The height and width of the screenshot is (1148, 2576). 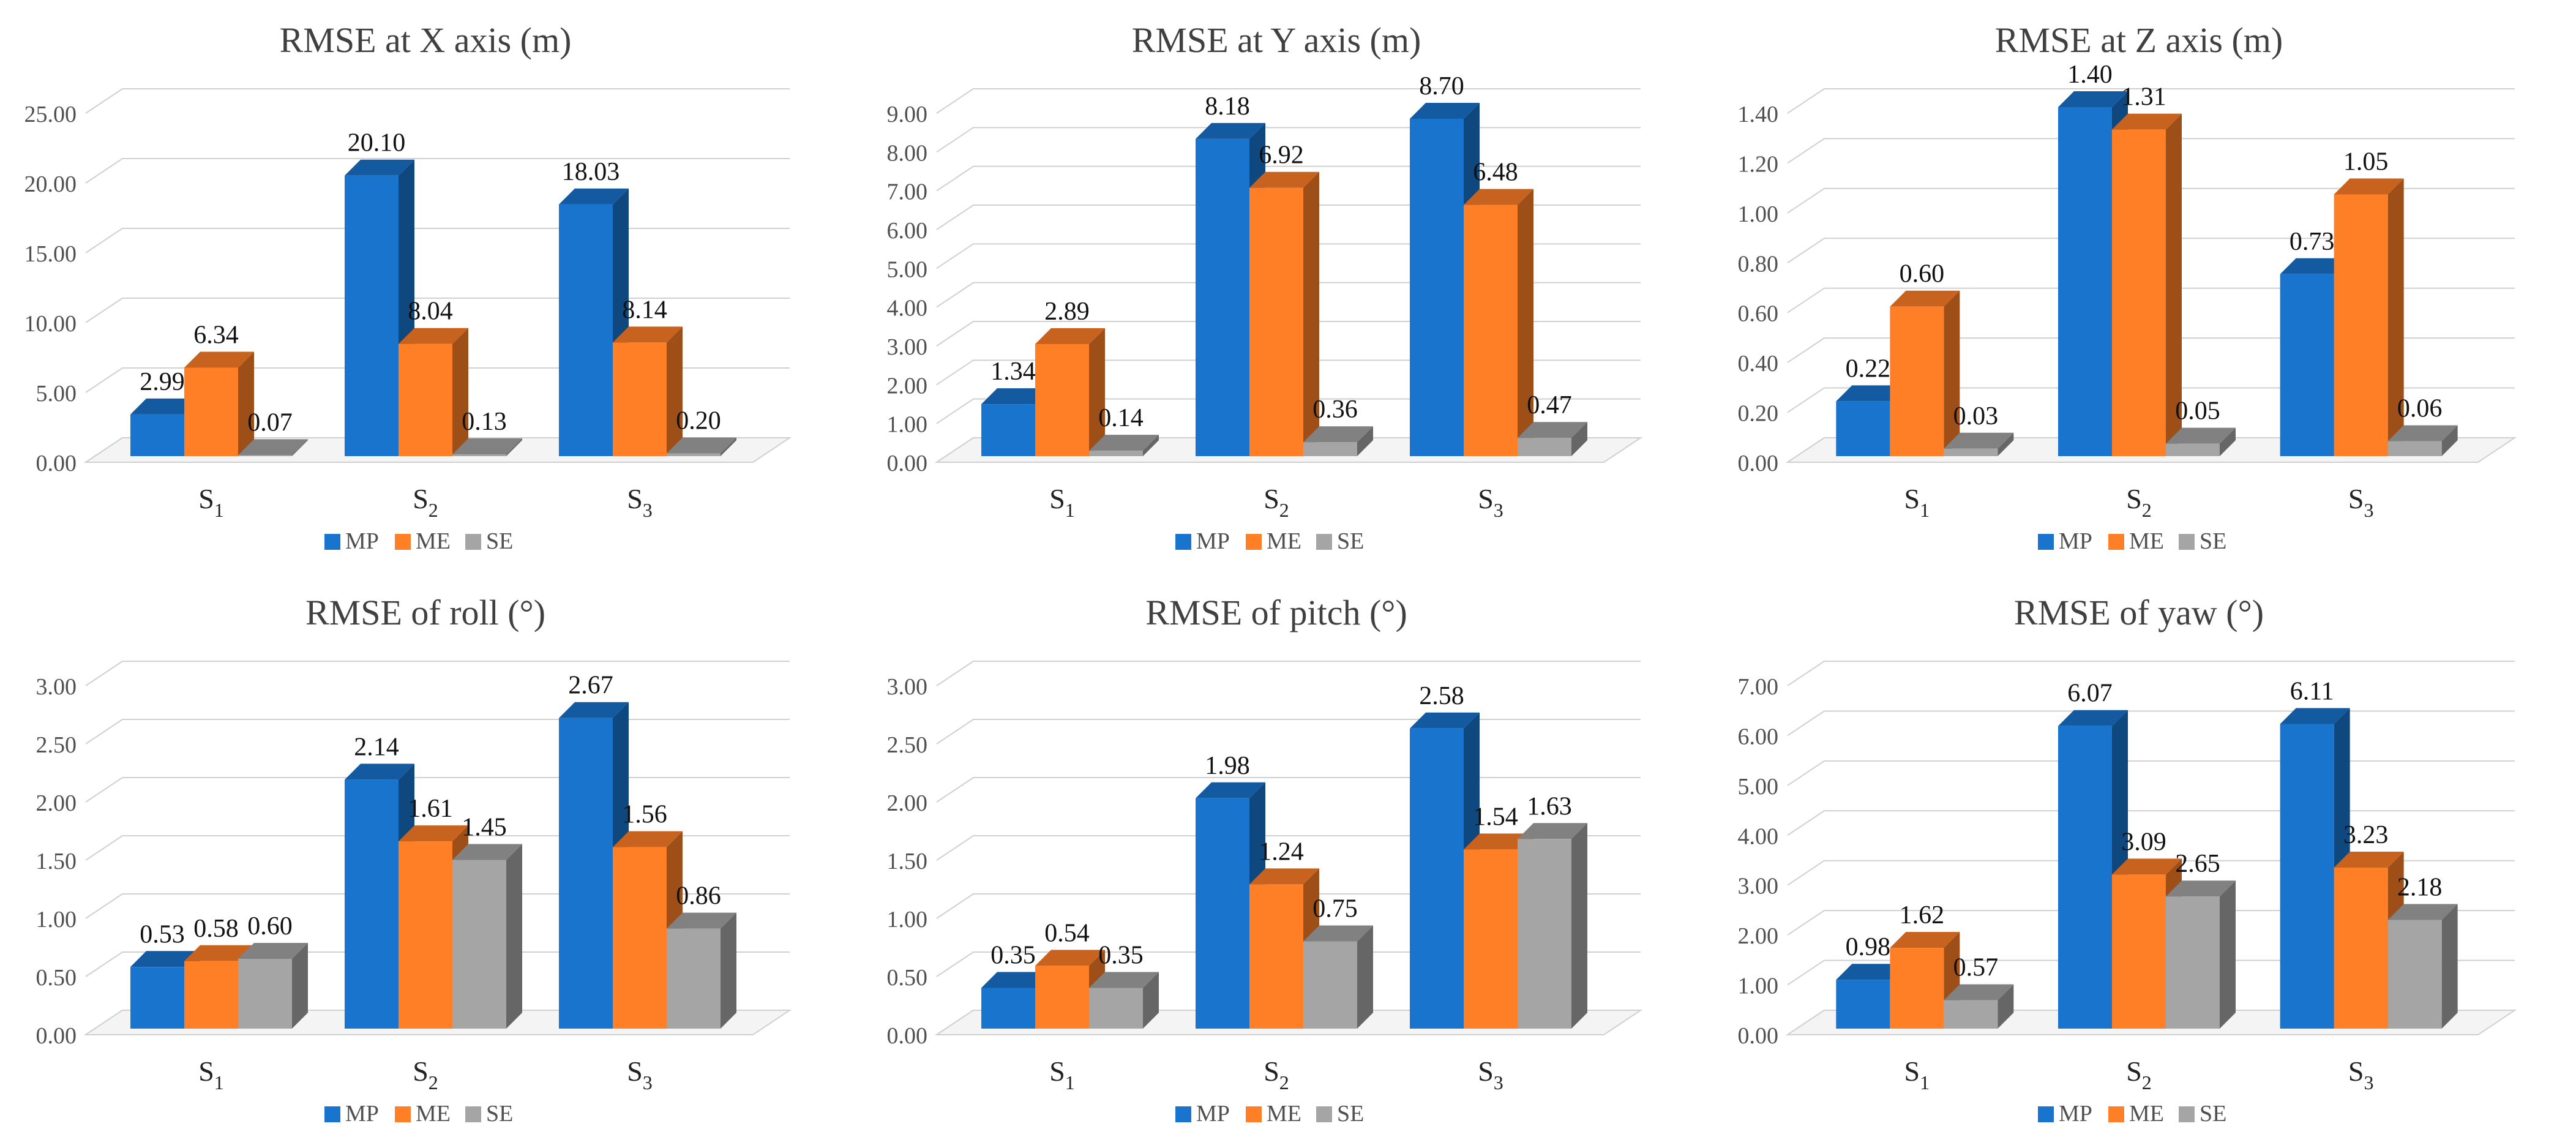 I want to click on y-tick-label: 8.00, so click(x=908, y=153).